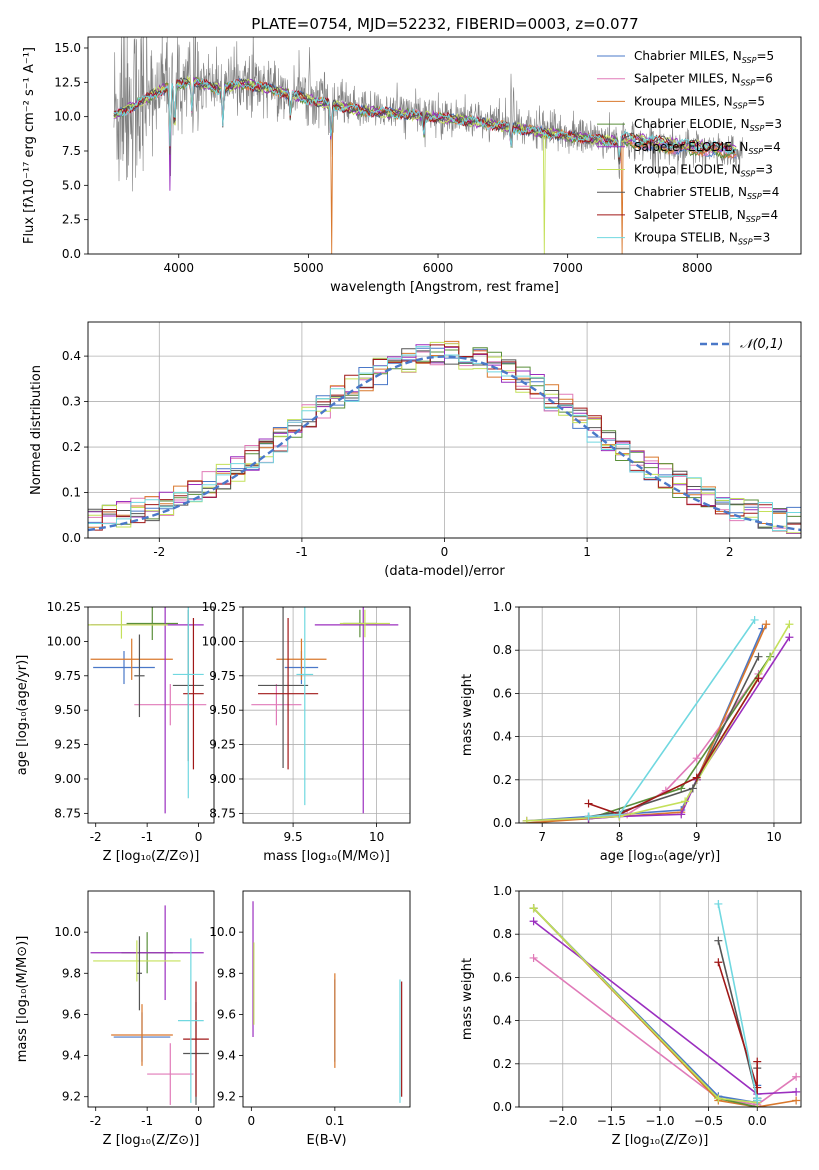 The height and width of the screenshot is (1170, 819). What do you see at coordinates (771, 192) in the screenshot?
I see `legend-entry-count: =4` at bounding box center [771, 192].